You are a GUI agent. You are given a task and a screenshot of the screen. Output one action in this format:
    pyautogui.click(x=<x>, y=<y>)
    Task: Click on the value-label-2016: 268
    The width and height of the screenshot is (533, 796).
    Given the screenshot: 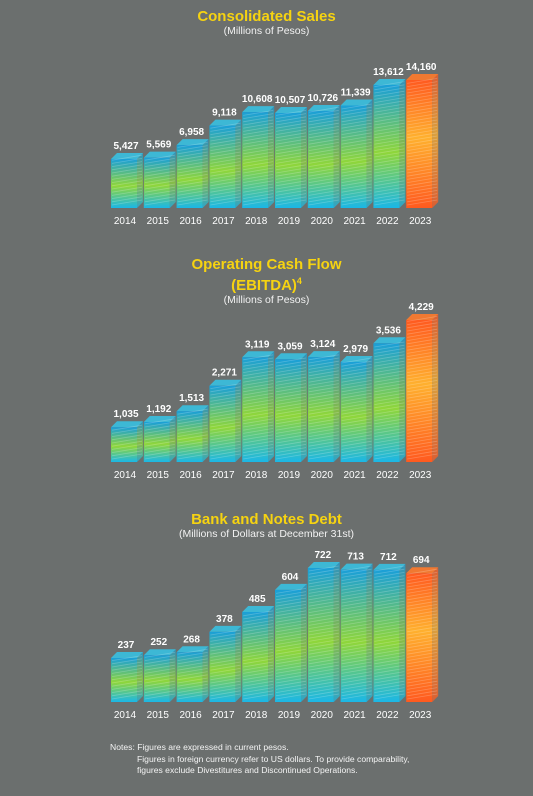 What is the action you would take?
    pyautogui.click(x=191, y=639)
    